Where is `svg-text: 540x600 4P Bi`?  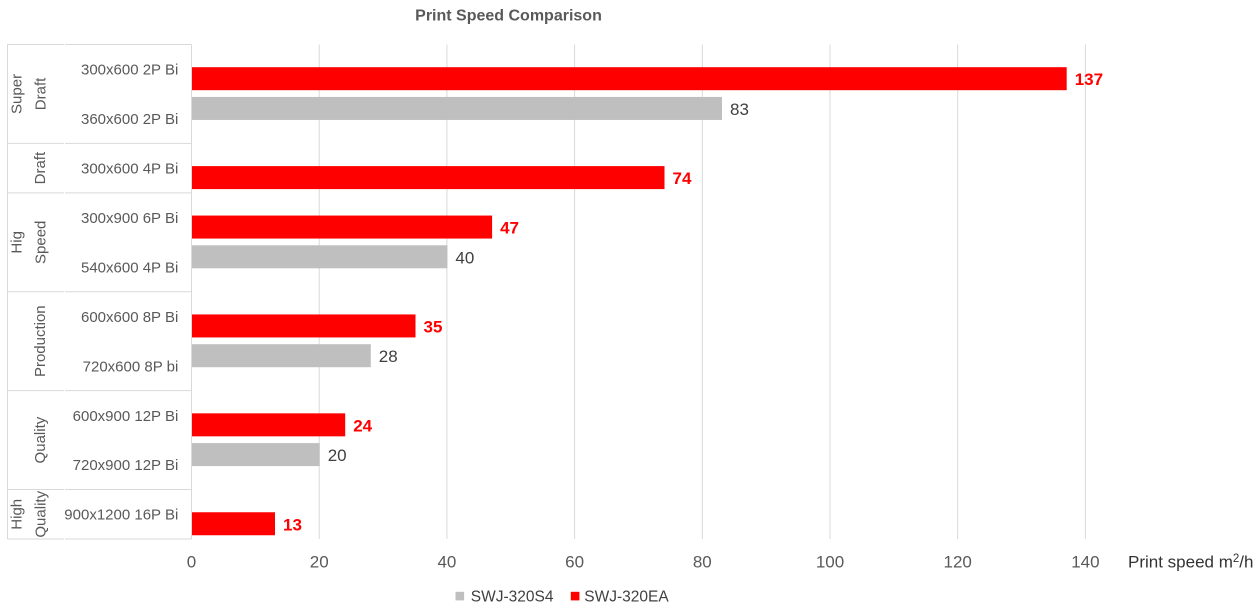
svg-text: 540x600 4P Bi is located at coordinates (129, 267).